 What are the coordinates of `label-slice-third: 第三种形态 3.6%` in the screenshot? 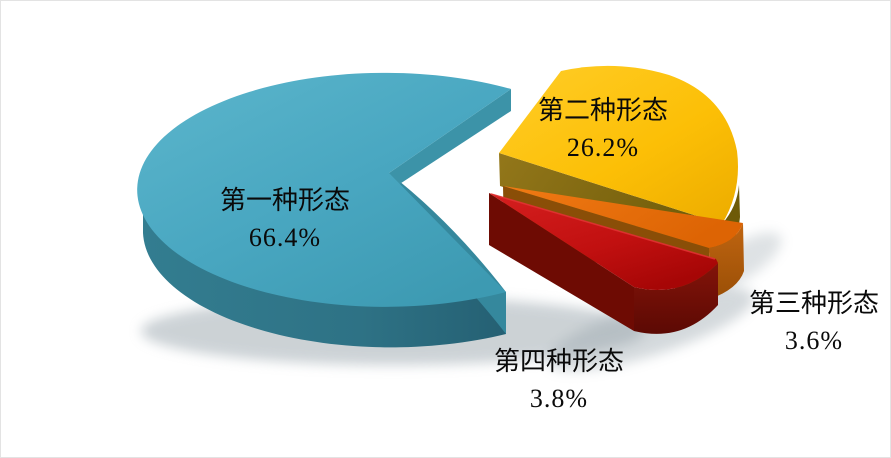 It's located at (814, 322).